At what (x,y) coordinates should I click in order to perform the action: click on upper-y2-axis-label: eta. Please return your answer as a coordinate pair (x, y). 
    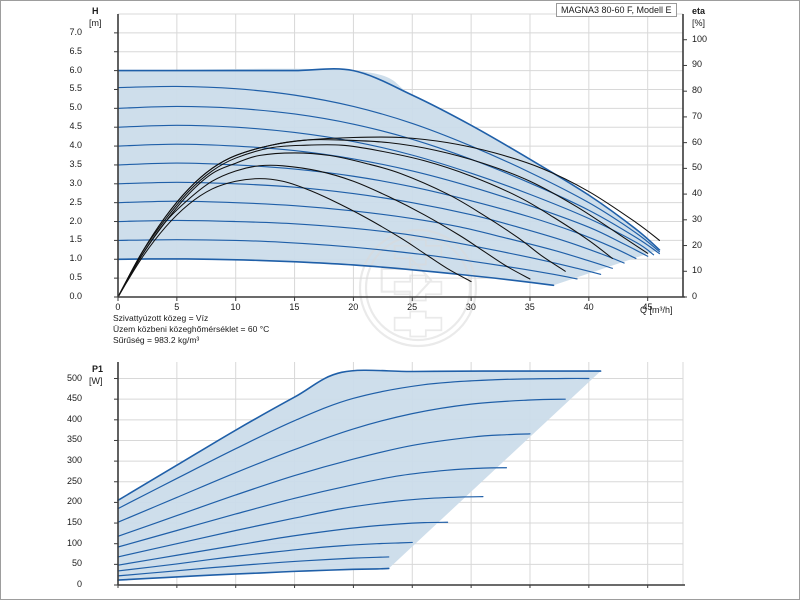
    Looking at the image, I should click on (699, 11).